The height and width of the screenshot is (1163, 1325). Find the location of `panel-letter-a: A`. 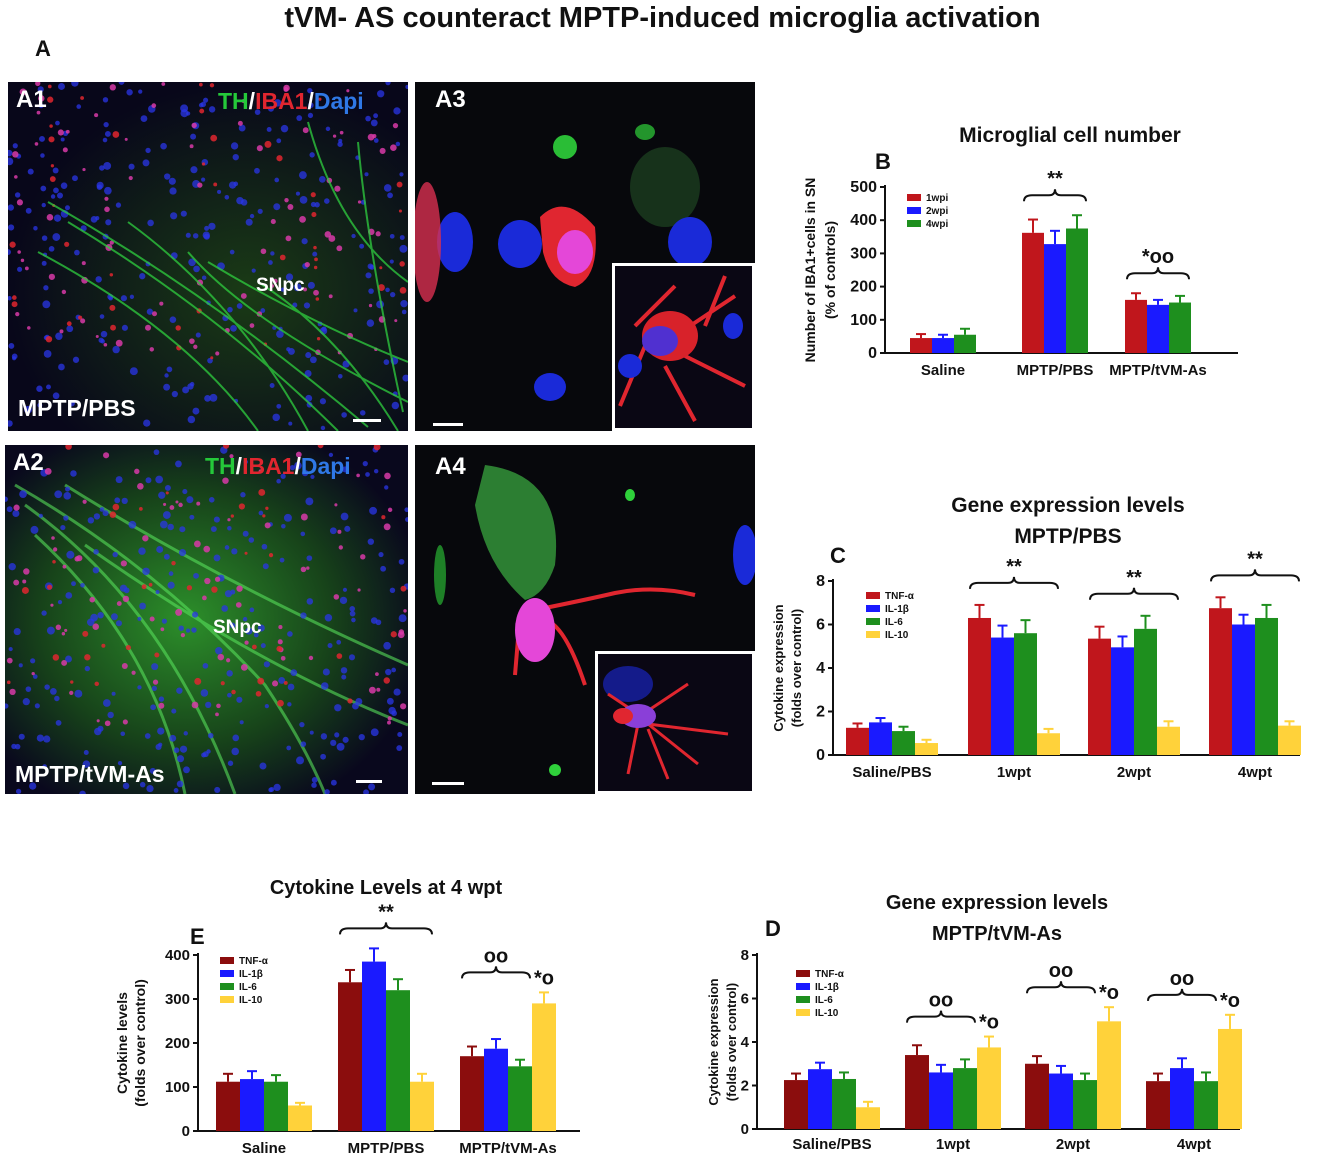

panel-letter-a: A is located at coordinates (43, 48).